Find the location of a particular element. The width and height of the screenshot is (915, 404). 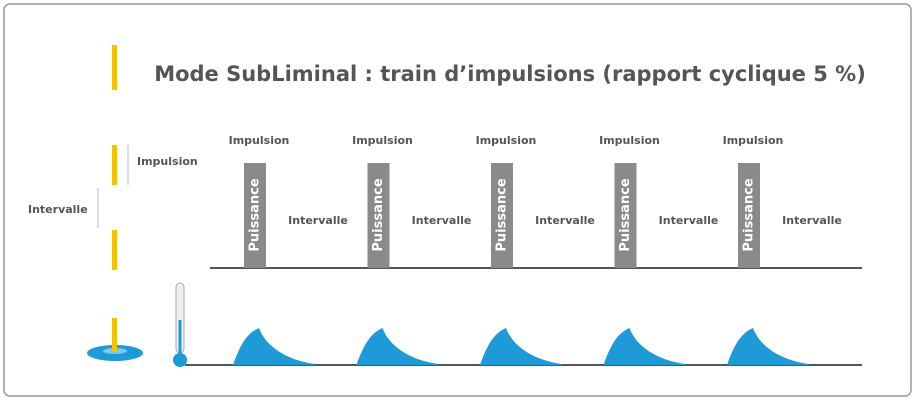

thermometer-bulb is located at coordinates (180, 360).